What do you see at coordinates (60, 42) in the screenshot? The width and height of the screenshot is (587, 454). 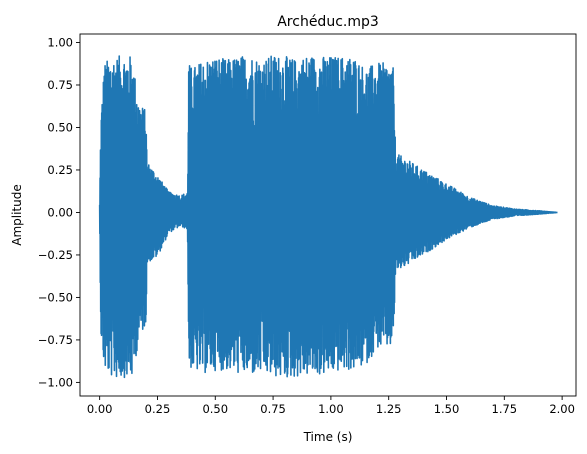 I see `y-tick-label: 1.00` at bounding box center [60, 42].